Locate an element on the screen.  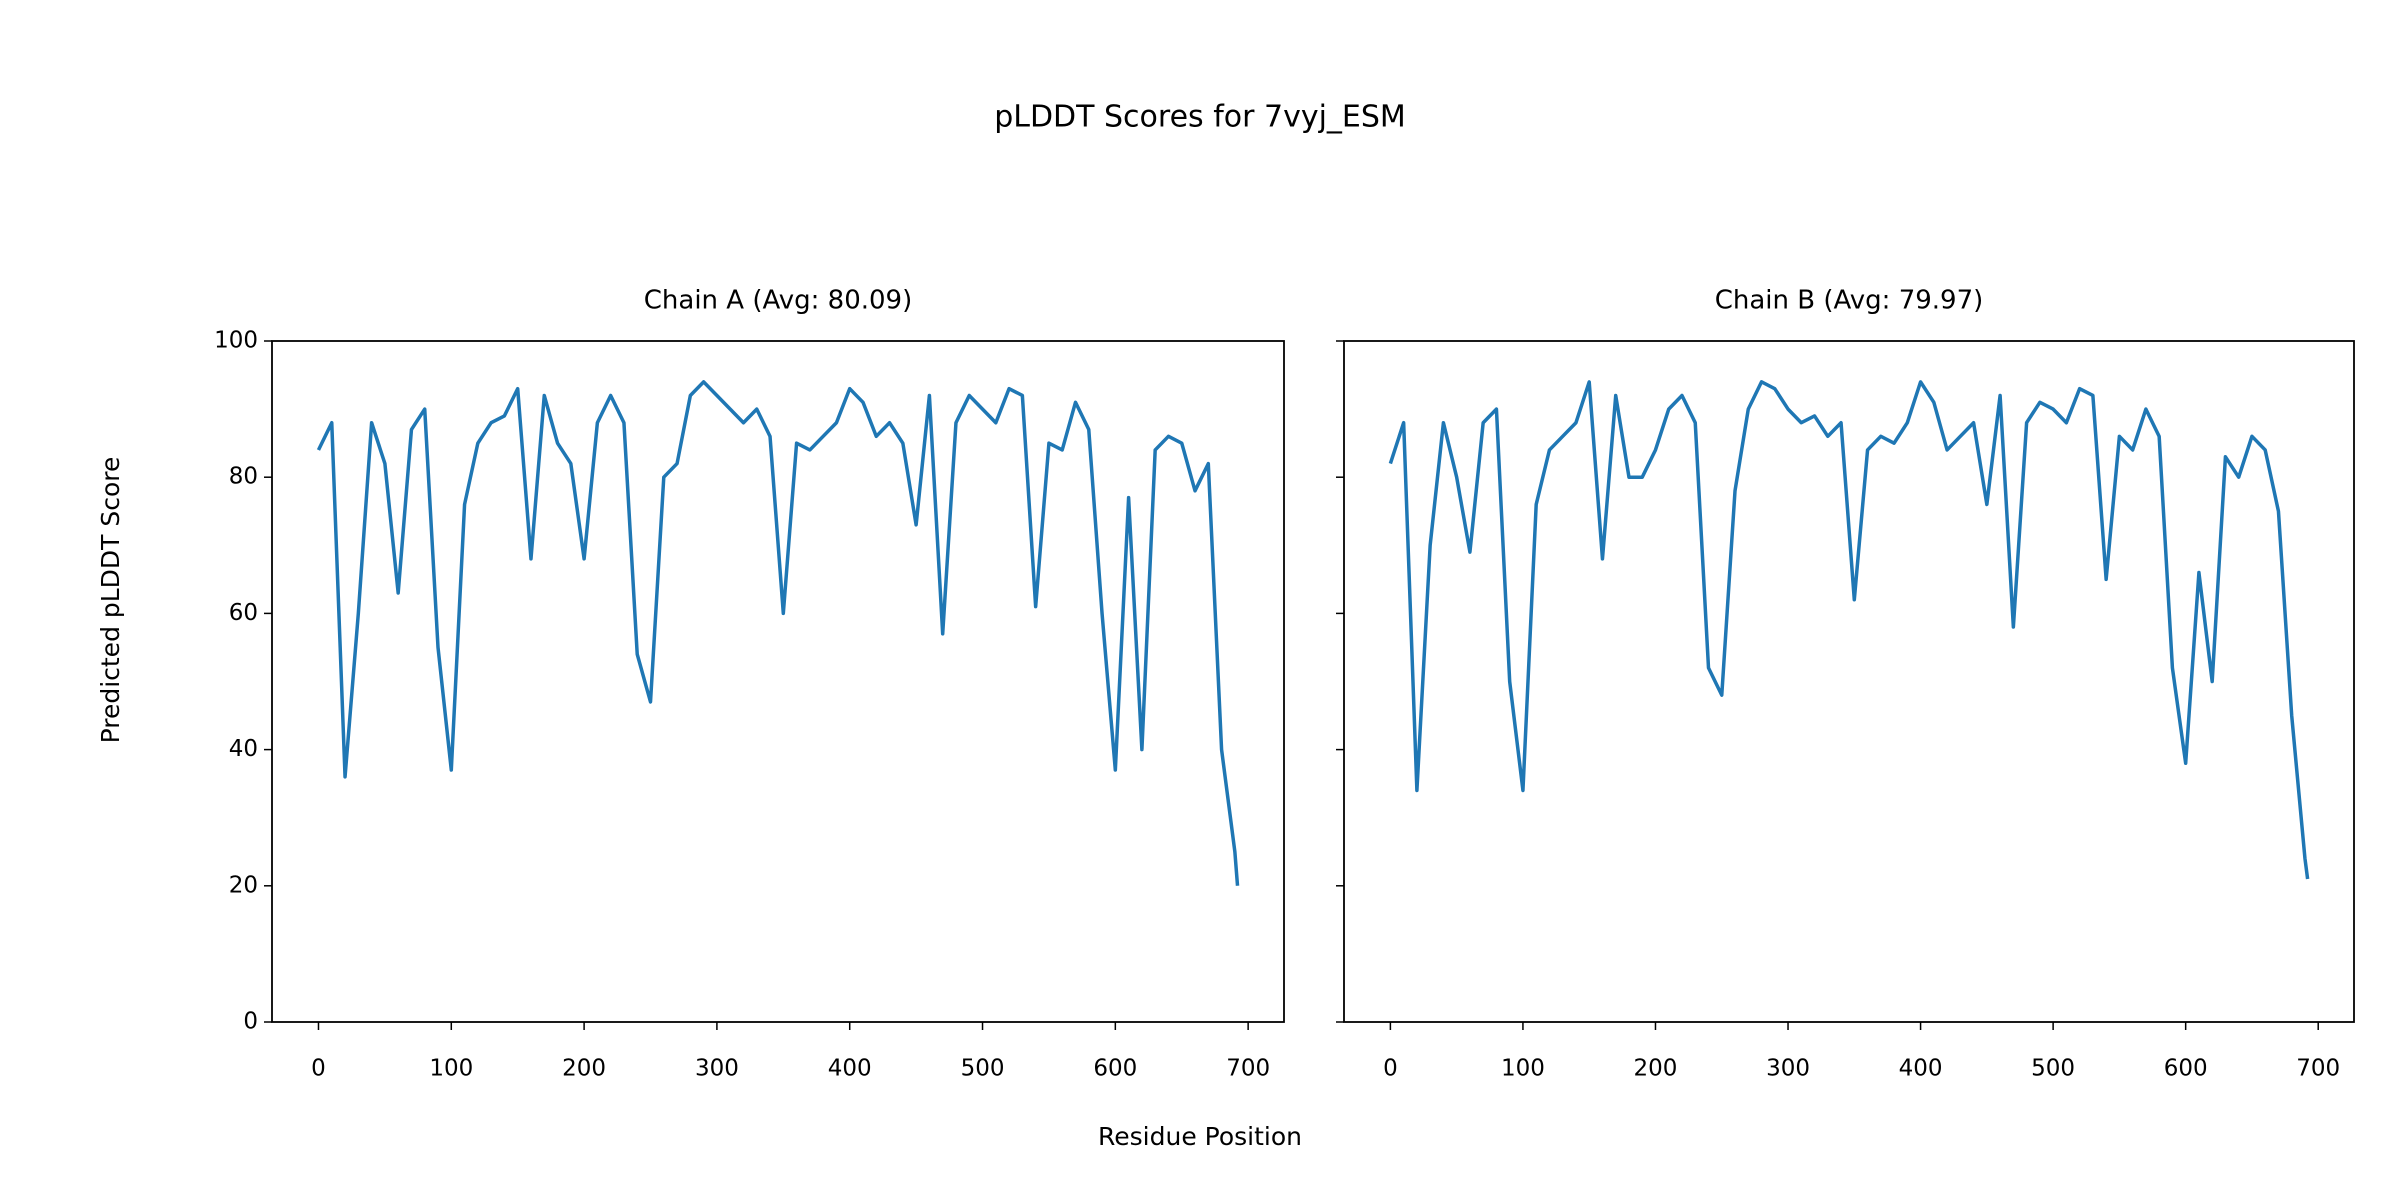
y-tick-label: 100 is located at coordinates (236, 341).